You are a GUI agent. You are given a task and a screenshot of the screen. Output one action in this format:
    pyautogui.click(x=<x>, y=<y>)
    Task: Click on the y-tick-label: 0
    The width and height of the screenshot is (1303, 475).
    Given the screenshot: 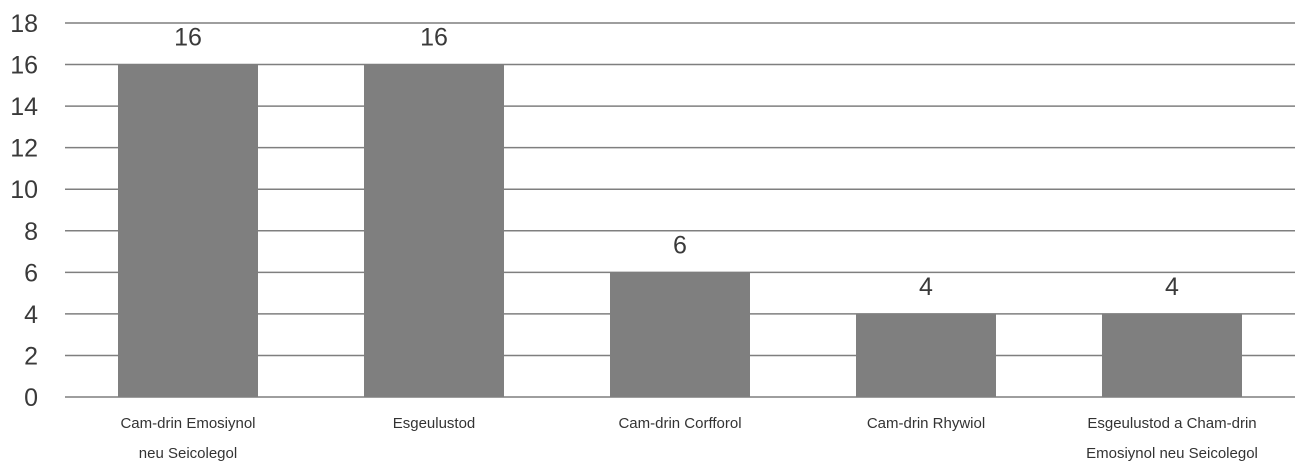 What is the action you would take?
    pyautogui.click(x=31, y=398)
    